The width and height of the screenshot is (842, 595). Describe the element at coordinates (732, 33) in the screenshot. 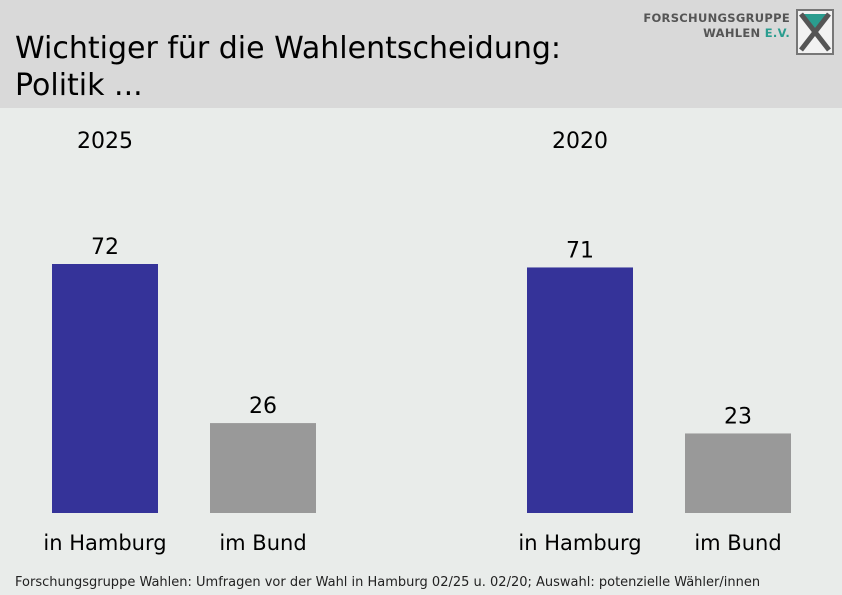

I see `logo-line2: WAHLEN` at that location.